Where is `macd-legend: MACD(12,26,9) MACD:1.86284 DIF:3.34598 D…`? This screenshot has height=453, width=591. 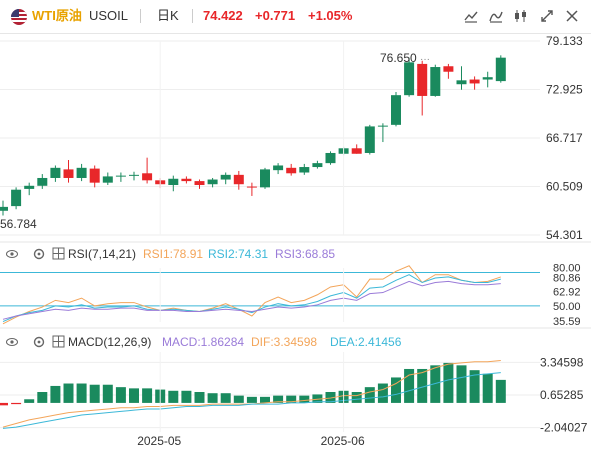
macd-legend: MACD(12,26,9) MACD:1.86284 DIF:3.34598 D… is located at coordinates (204, 342).